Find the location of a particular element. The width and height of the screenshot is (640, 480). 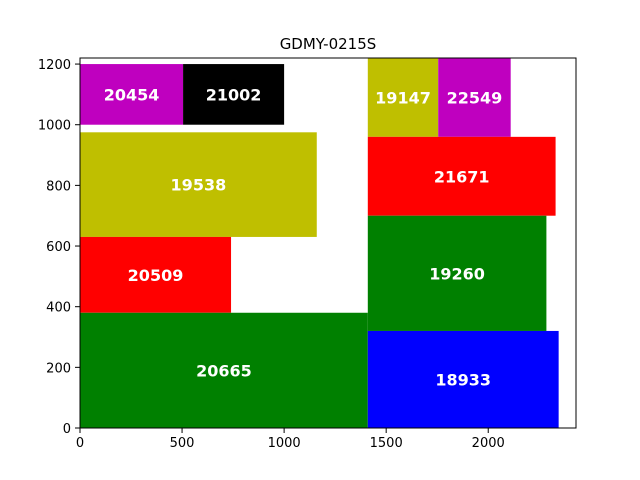

rect-label-21671: 21671 is located at coordinates (462, 176).